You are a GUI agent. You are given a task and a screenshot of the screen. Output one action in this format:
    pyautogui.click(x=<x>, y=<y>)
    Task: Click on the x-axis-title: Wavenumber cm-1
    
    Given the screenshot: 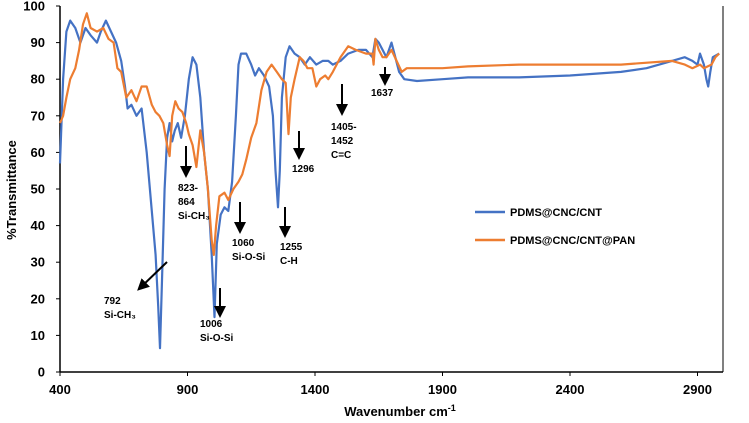 What is the action you would take?
    pyautogui.click(x=400, y=411)
    